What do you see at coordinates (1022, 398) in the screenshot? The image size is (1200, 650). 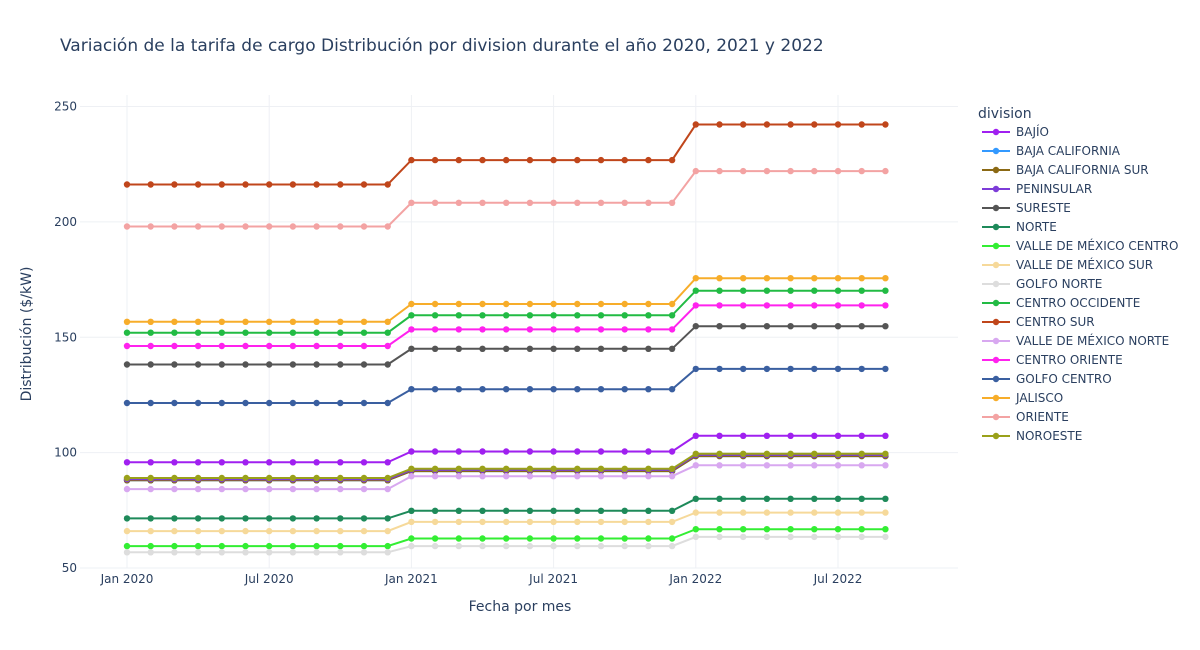 I see `legend-item: JALISCO` at bounding box center [1022, 398].